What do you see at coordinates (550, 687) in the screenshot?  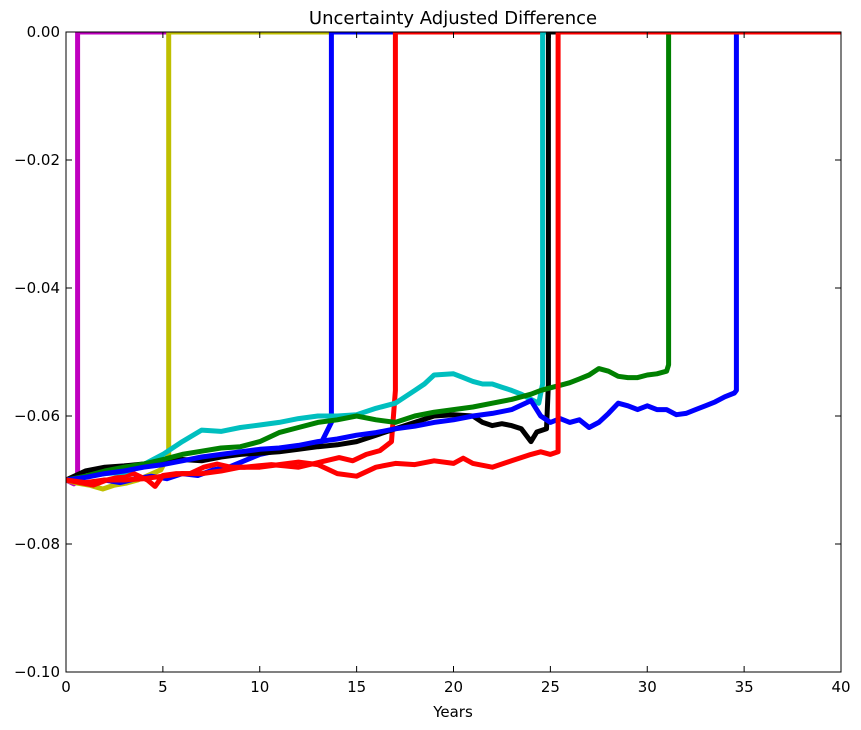 I see `x-tick-label: 25` at bounding box center [550, 687].